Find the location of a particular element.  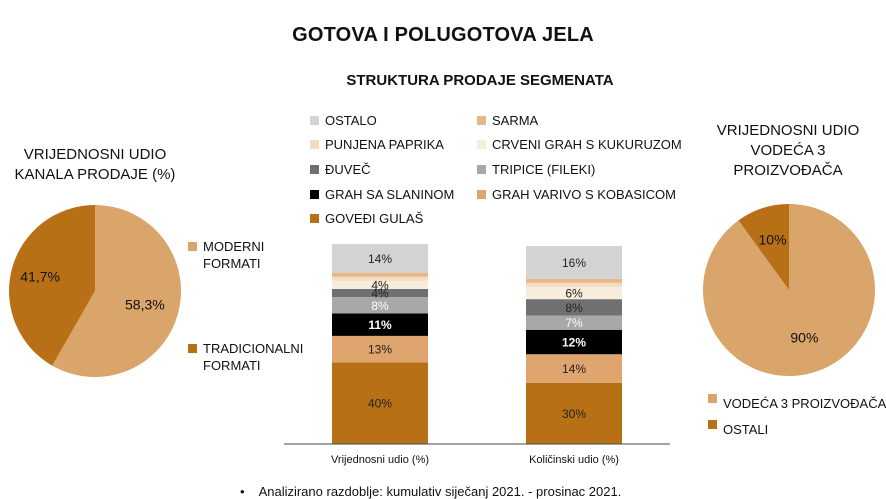

legend-label: CRVENI GRAH S KUKURUZOM is located at coordinates (587, 145).